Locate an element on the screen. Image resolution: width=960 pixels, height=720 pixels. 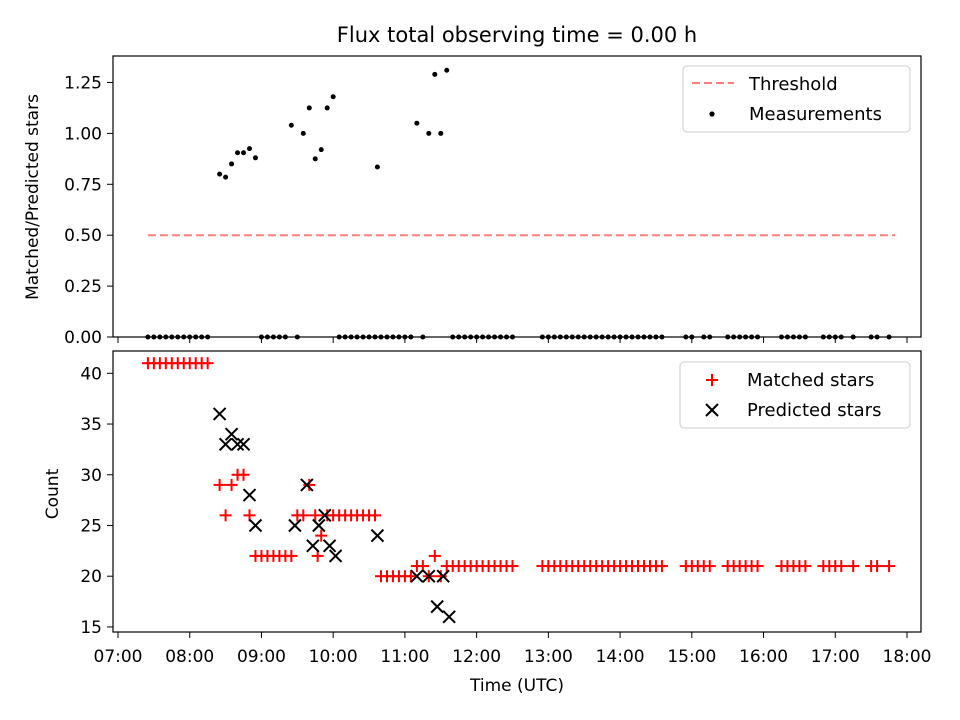
matched-stars-legend-swatch is located at coordinates (712, 380).